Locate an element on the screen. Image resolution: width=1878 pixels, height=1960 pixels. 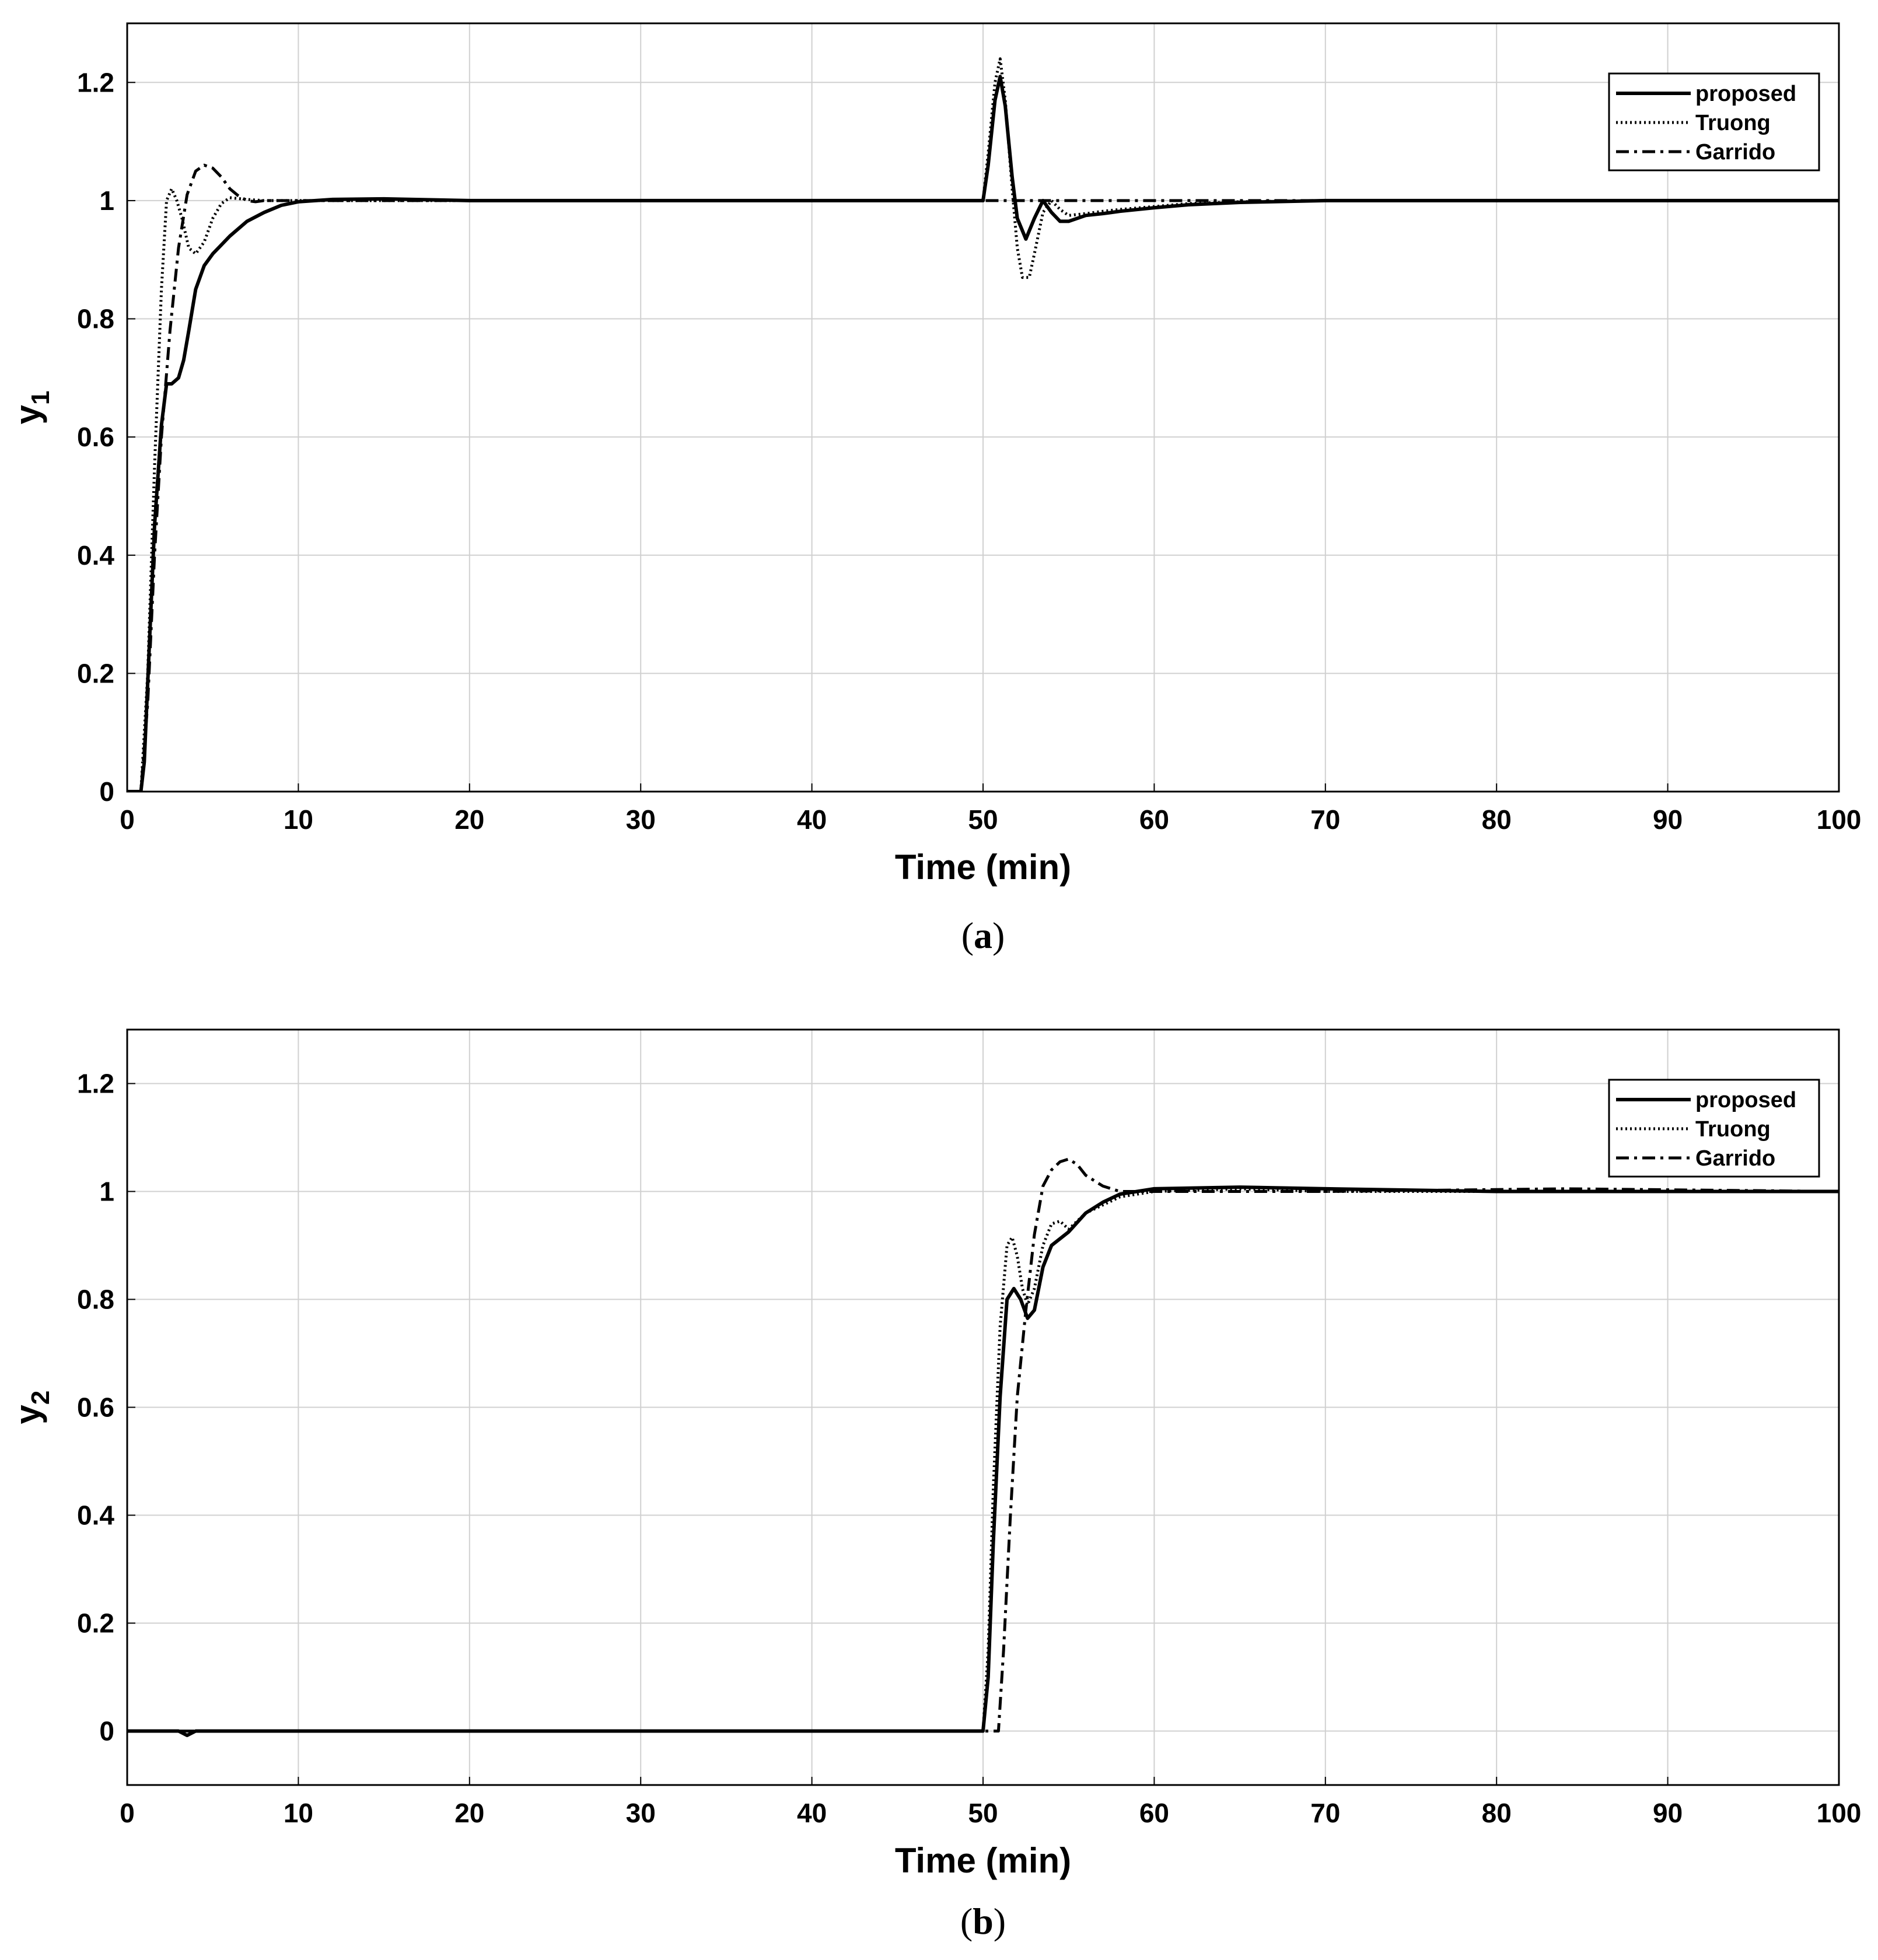
panel-caption-b: (b) is located at coordinates (983, 1922).